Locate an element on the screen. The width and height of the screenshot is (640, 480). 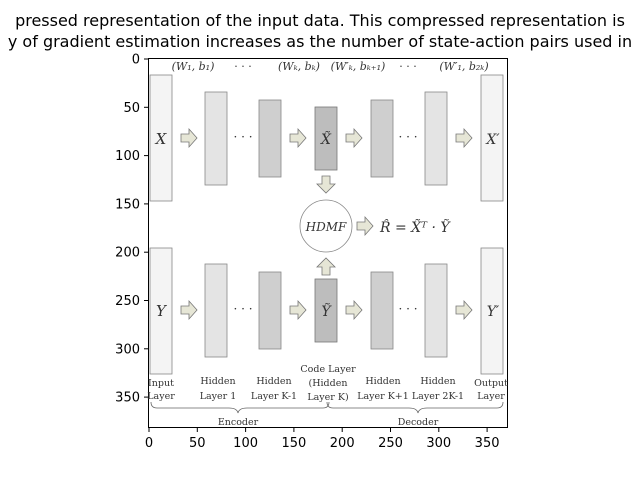
top-arrows is located at coordinates (326, 201).